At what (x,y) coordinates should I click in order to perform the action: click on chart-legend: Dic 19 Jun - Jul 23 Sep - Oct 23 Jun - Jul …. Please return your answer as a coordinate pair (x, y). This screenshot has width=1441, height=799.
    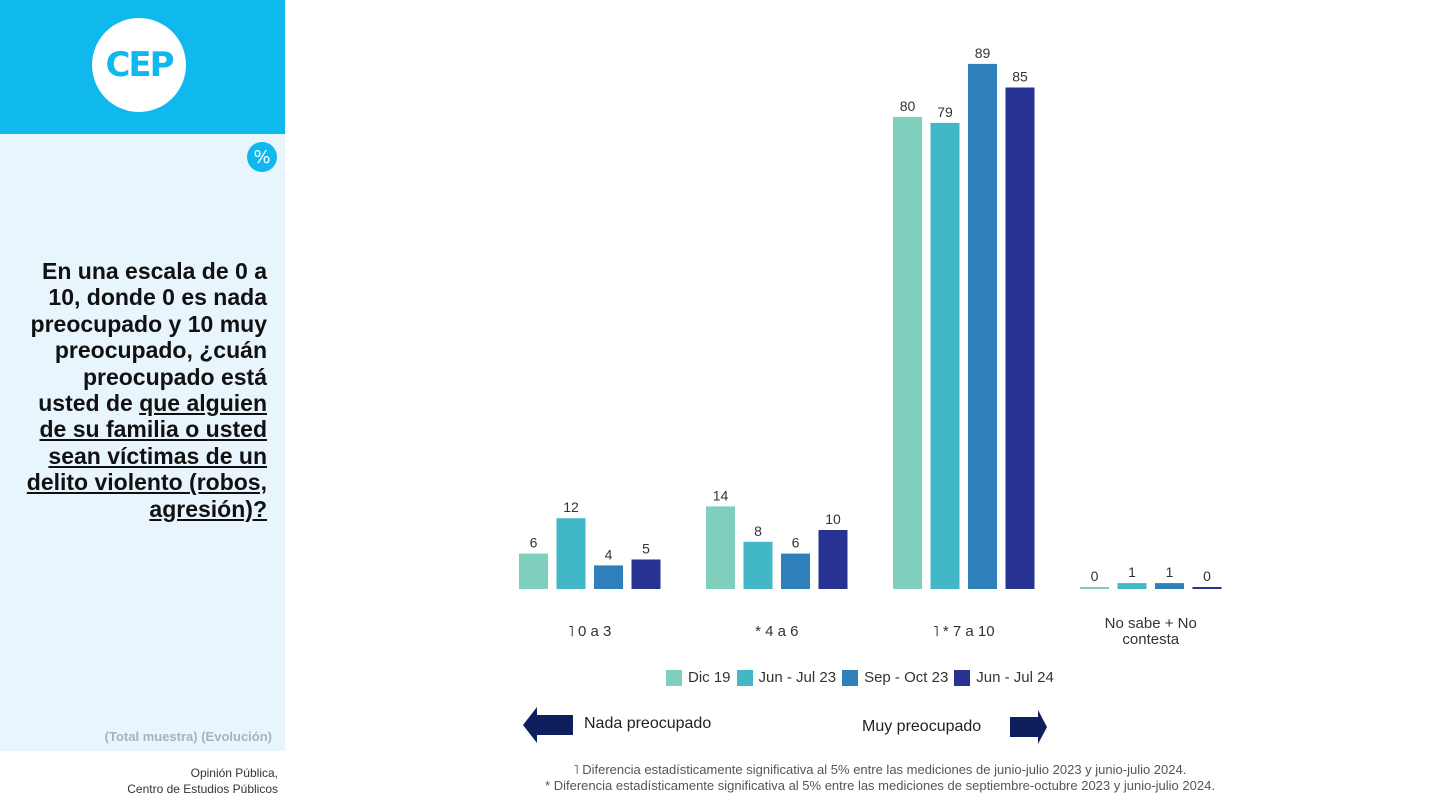
    Looking at the image, I should click on (863, 677).